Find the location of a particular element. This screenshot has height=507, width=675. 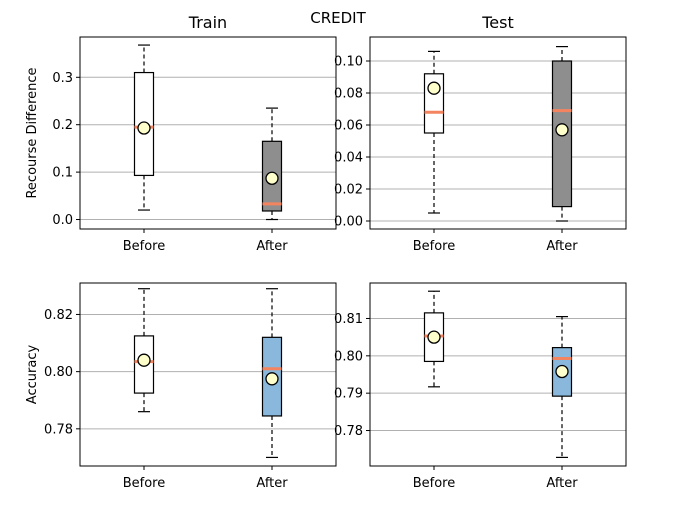

y-tick-label: 0.08 is located at coordinates (348, 94).